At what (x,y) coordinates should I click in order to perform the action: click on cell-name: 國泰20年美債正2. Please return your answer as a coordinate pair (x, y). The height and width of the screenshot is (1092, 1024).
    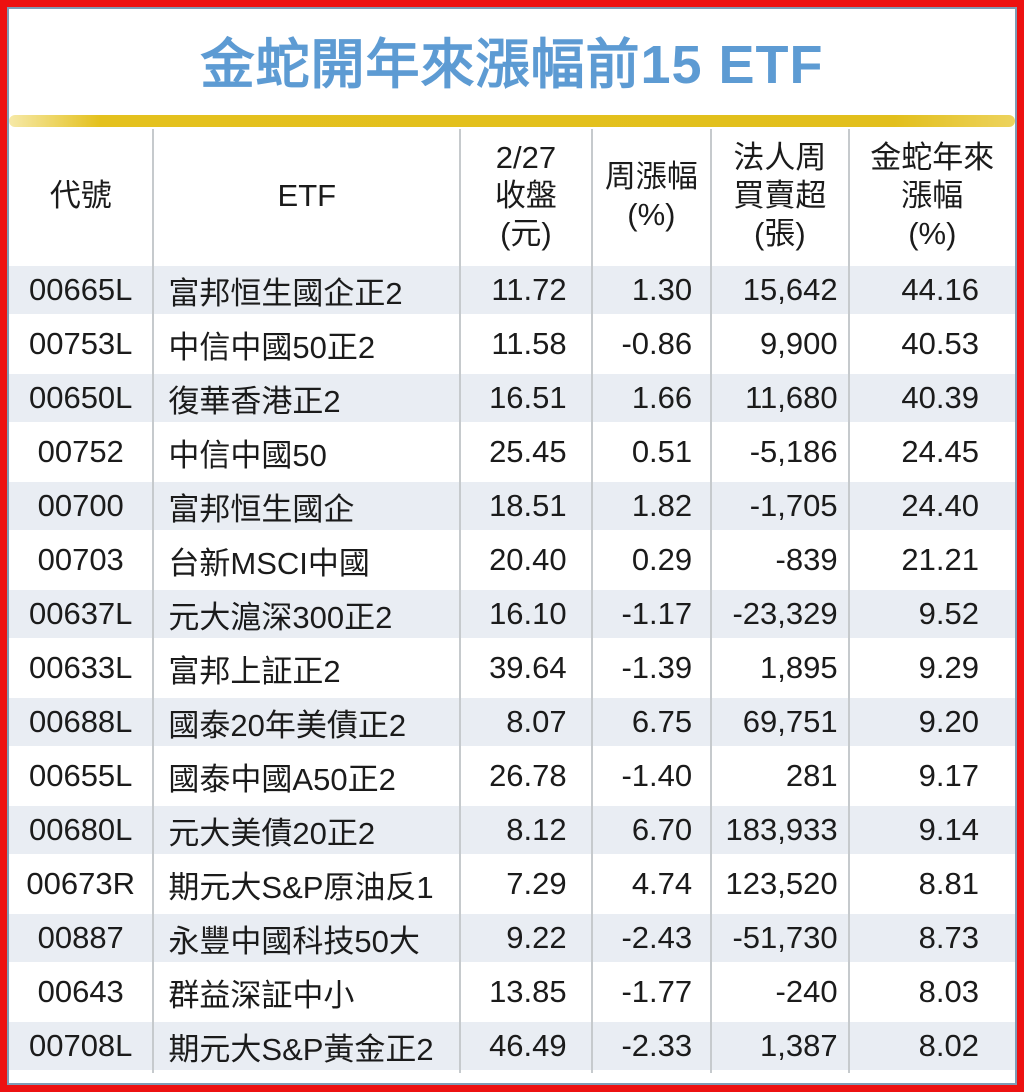
    Looking at the image, I should click on (308, 722).